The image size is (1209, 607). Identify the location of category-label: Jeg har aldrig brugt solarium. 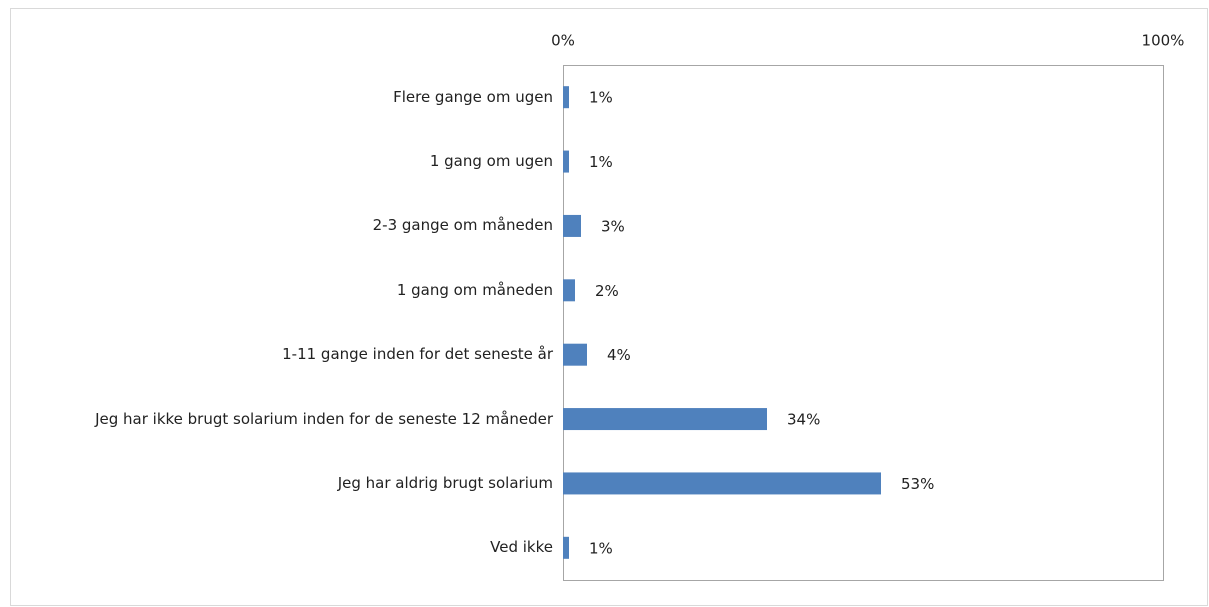
(445, 482).